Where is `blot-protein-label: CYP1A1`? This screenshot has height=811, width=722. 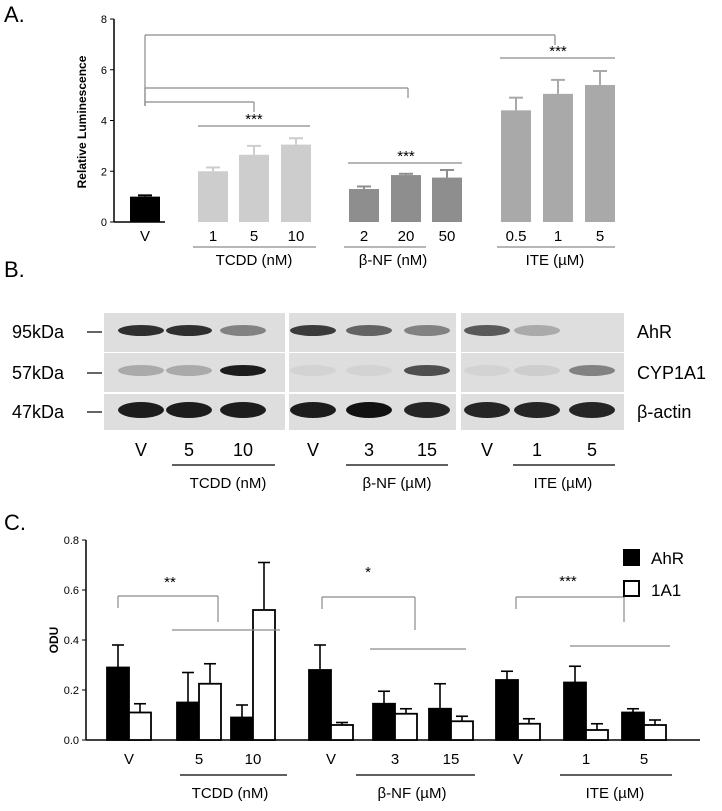
blot-protein-label: CYP1A1 is located at coordinates (671, 373).